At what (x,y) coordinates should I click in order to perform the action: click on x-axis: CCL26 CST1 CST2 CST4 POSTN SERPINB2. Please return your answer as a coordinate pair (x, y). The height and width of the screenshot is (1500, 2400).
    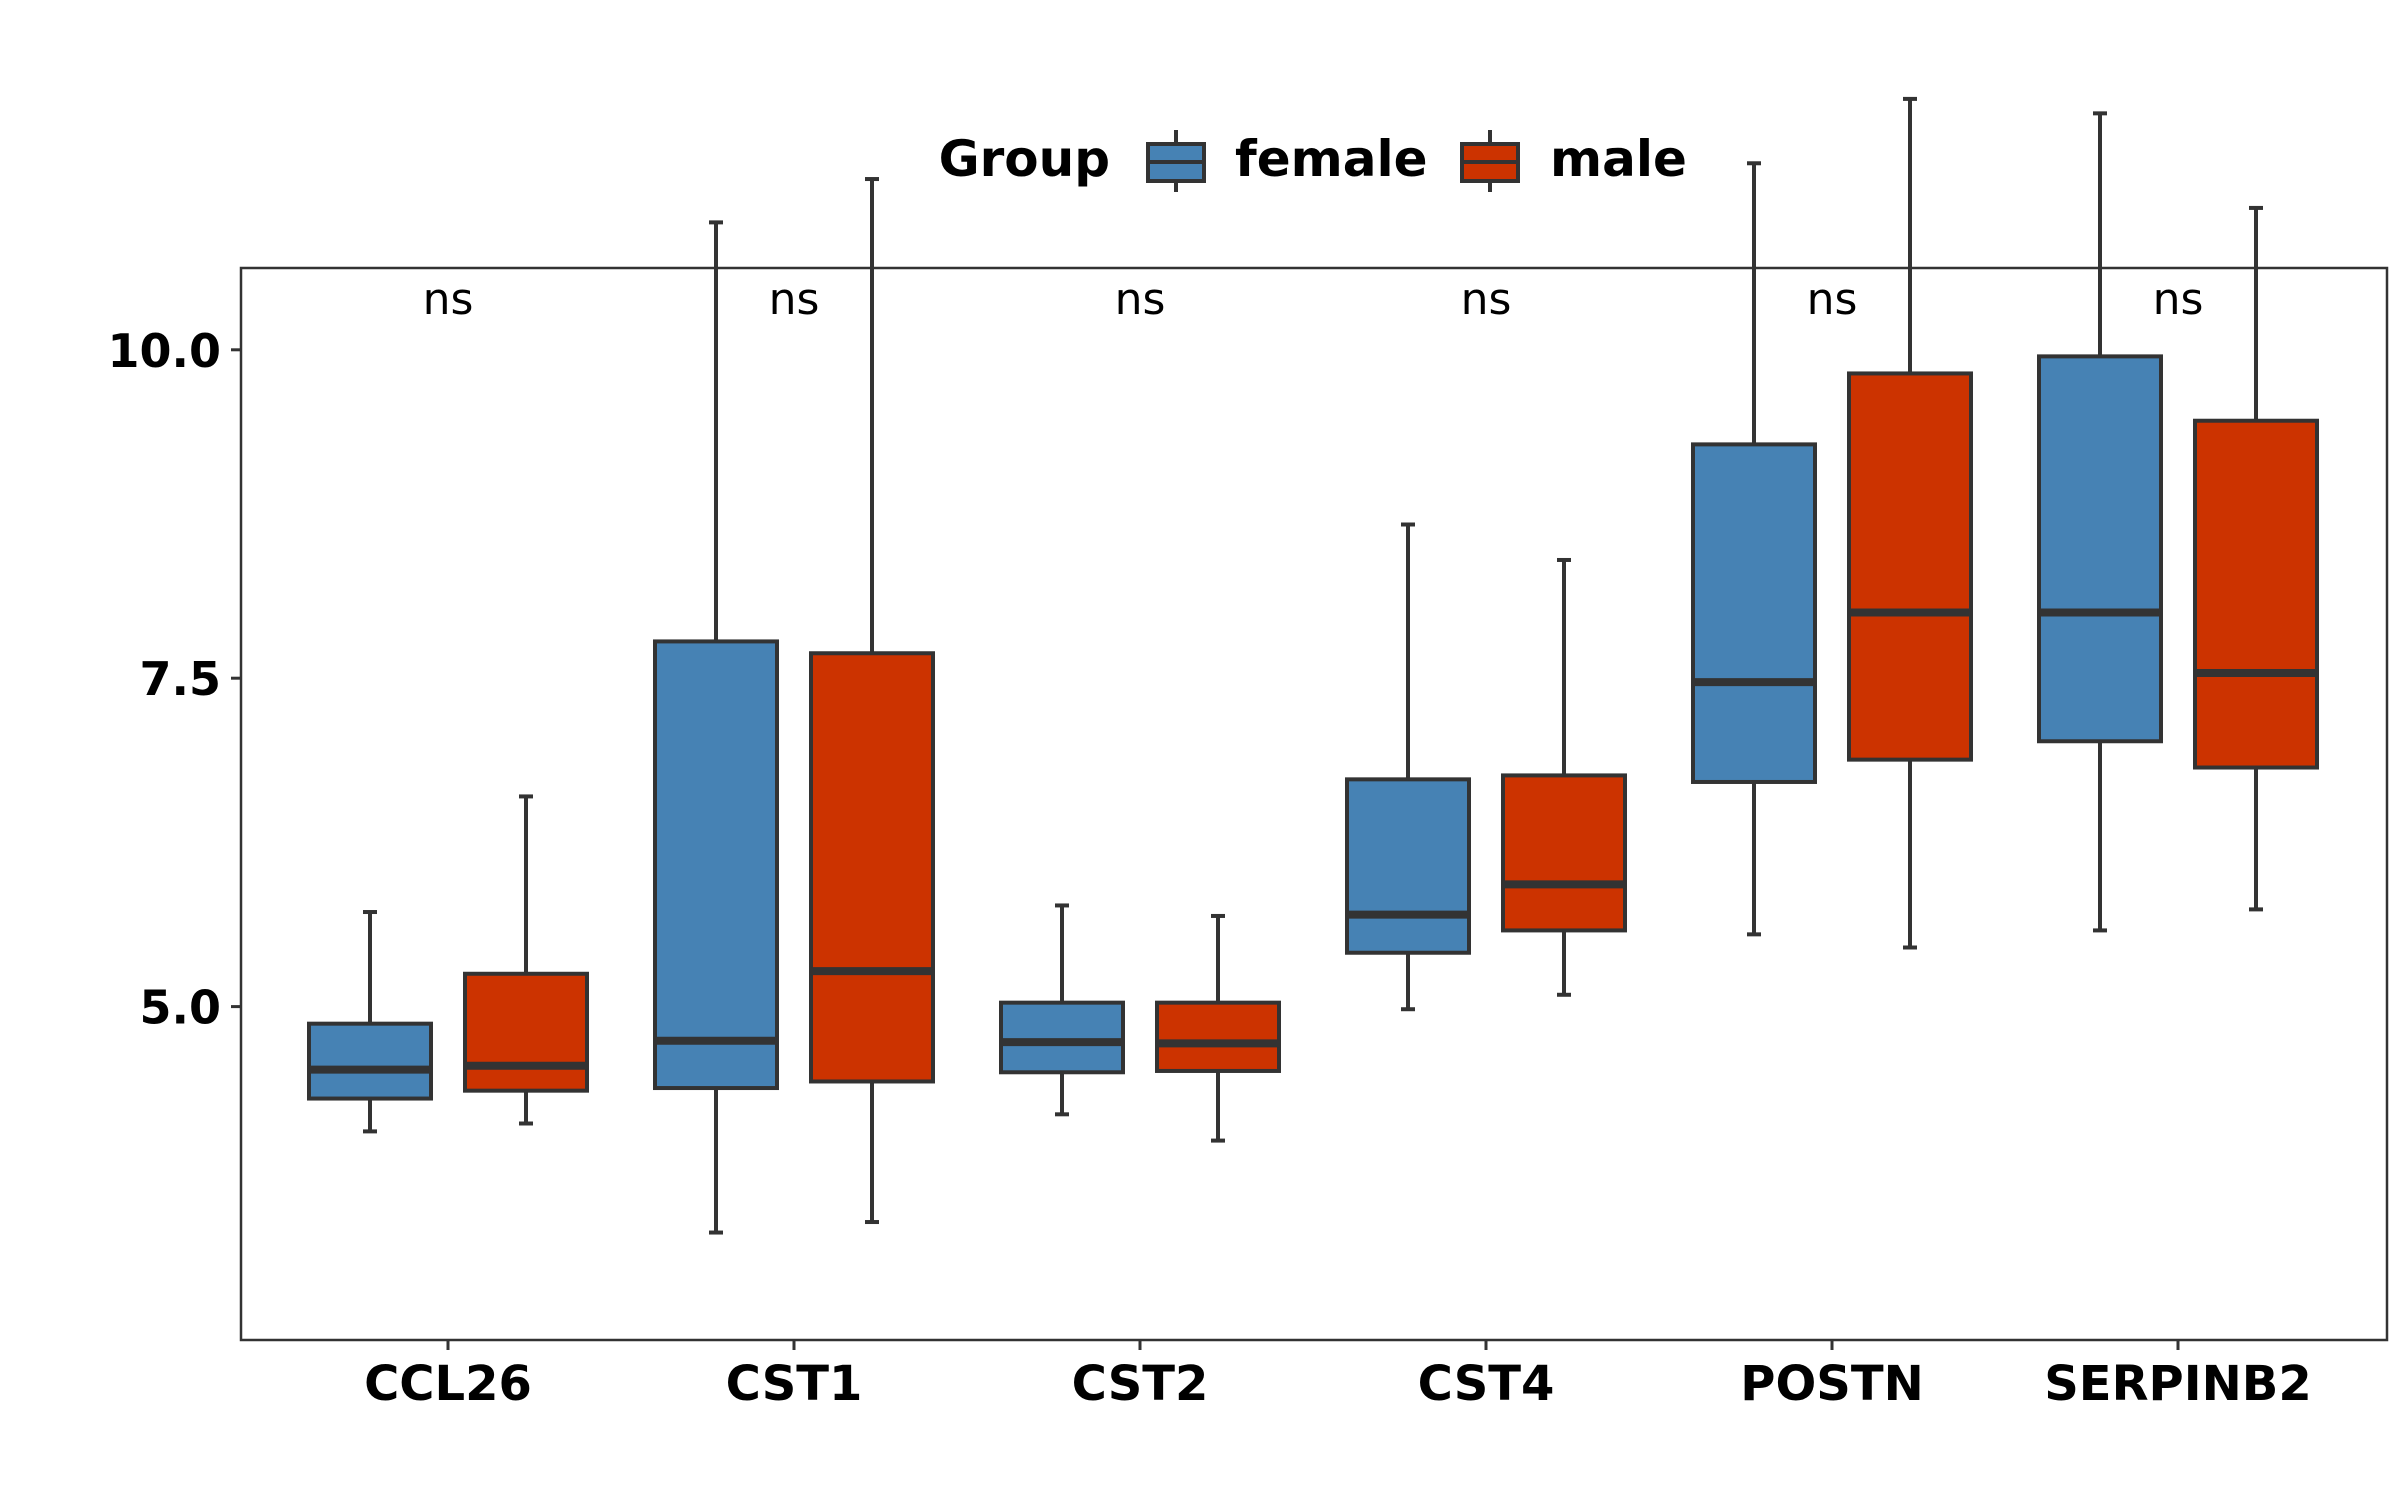
    Looking at the image, I should click on (1338, 1376).